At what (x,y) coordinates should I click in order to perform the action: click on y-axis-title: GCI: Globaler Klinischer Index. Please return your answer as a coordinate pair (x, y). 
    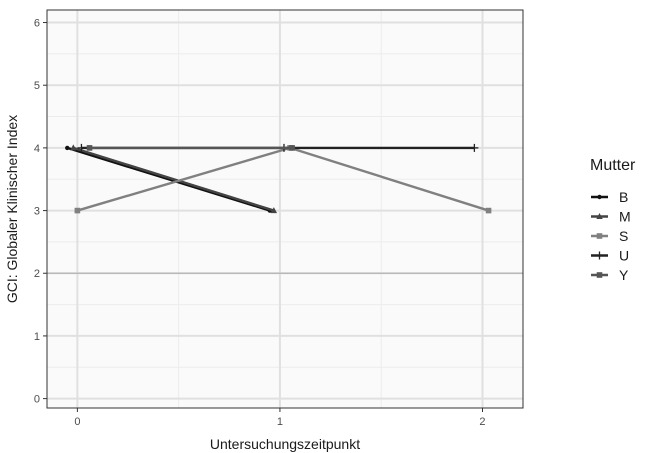
    Looking at the image, I should click on (12, 209).